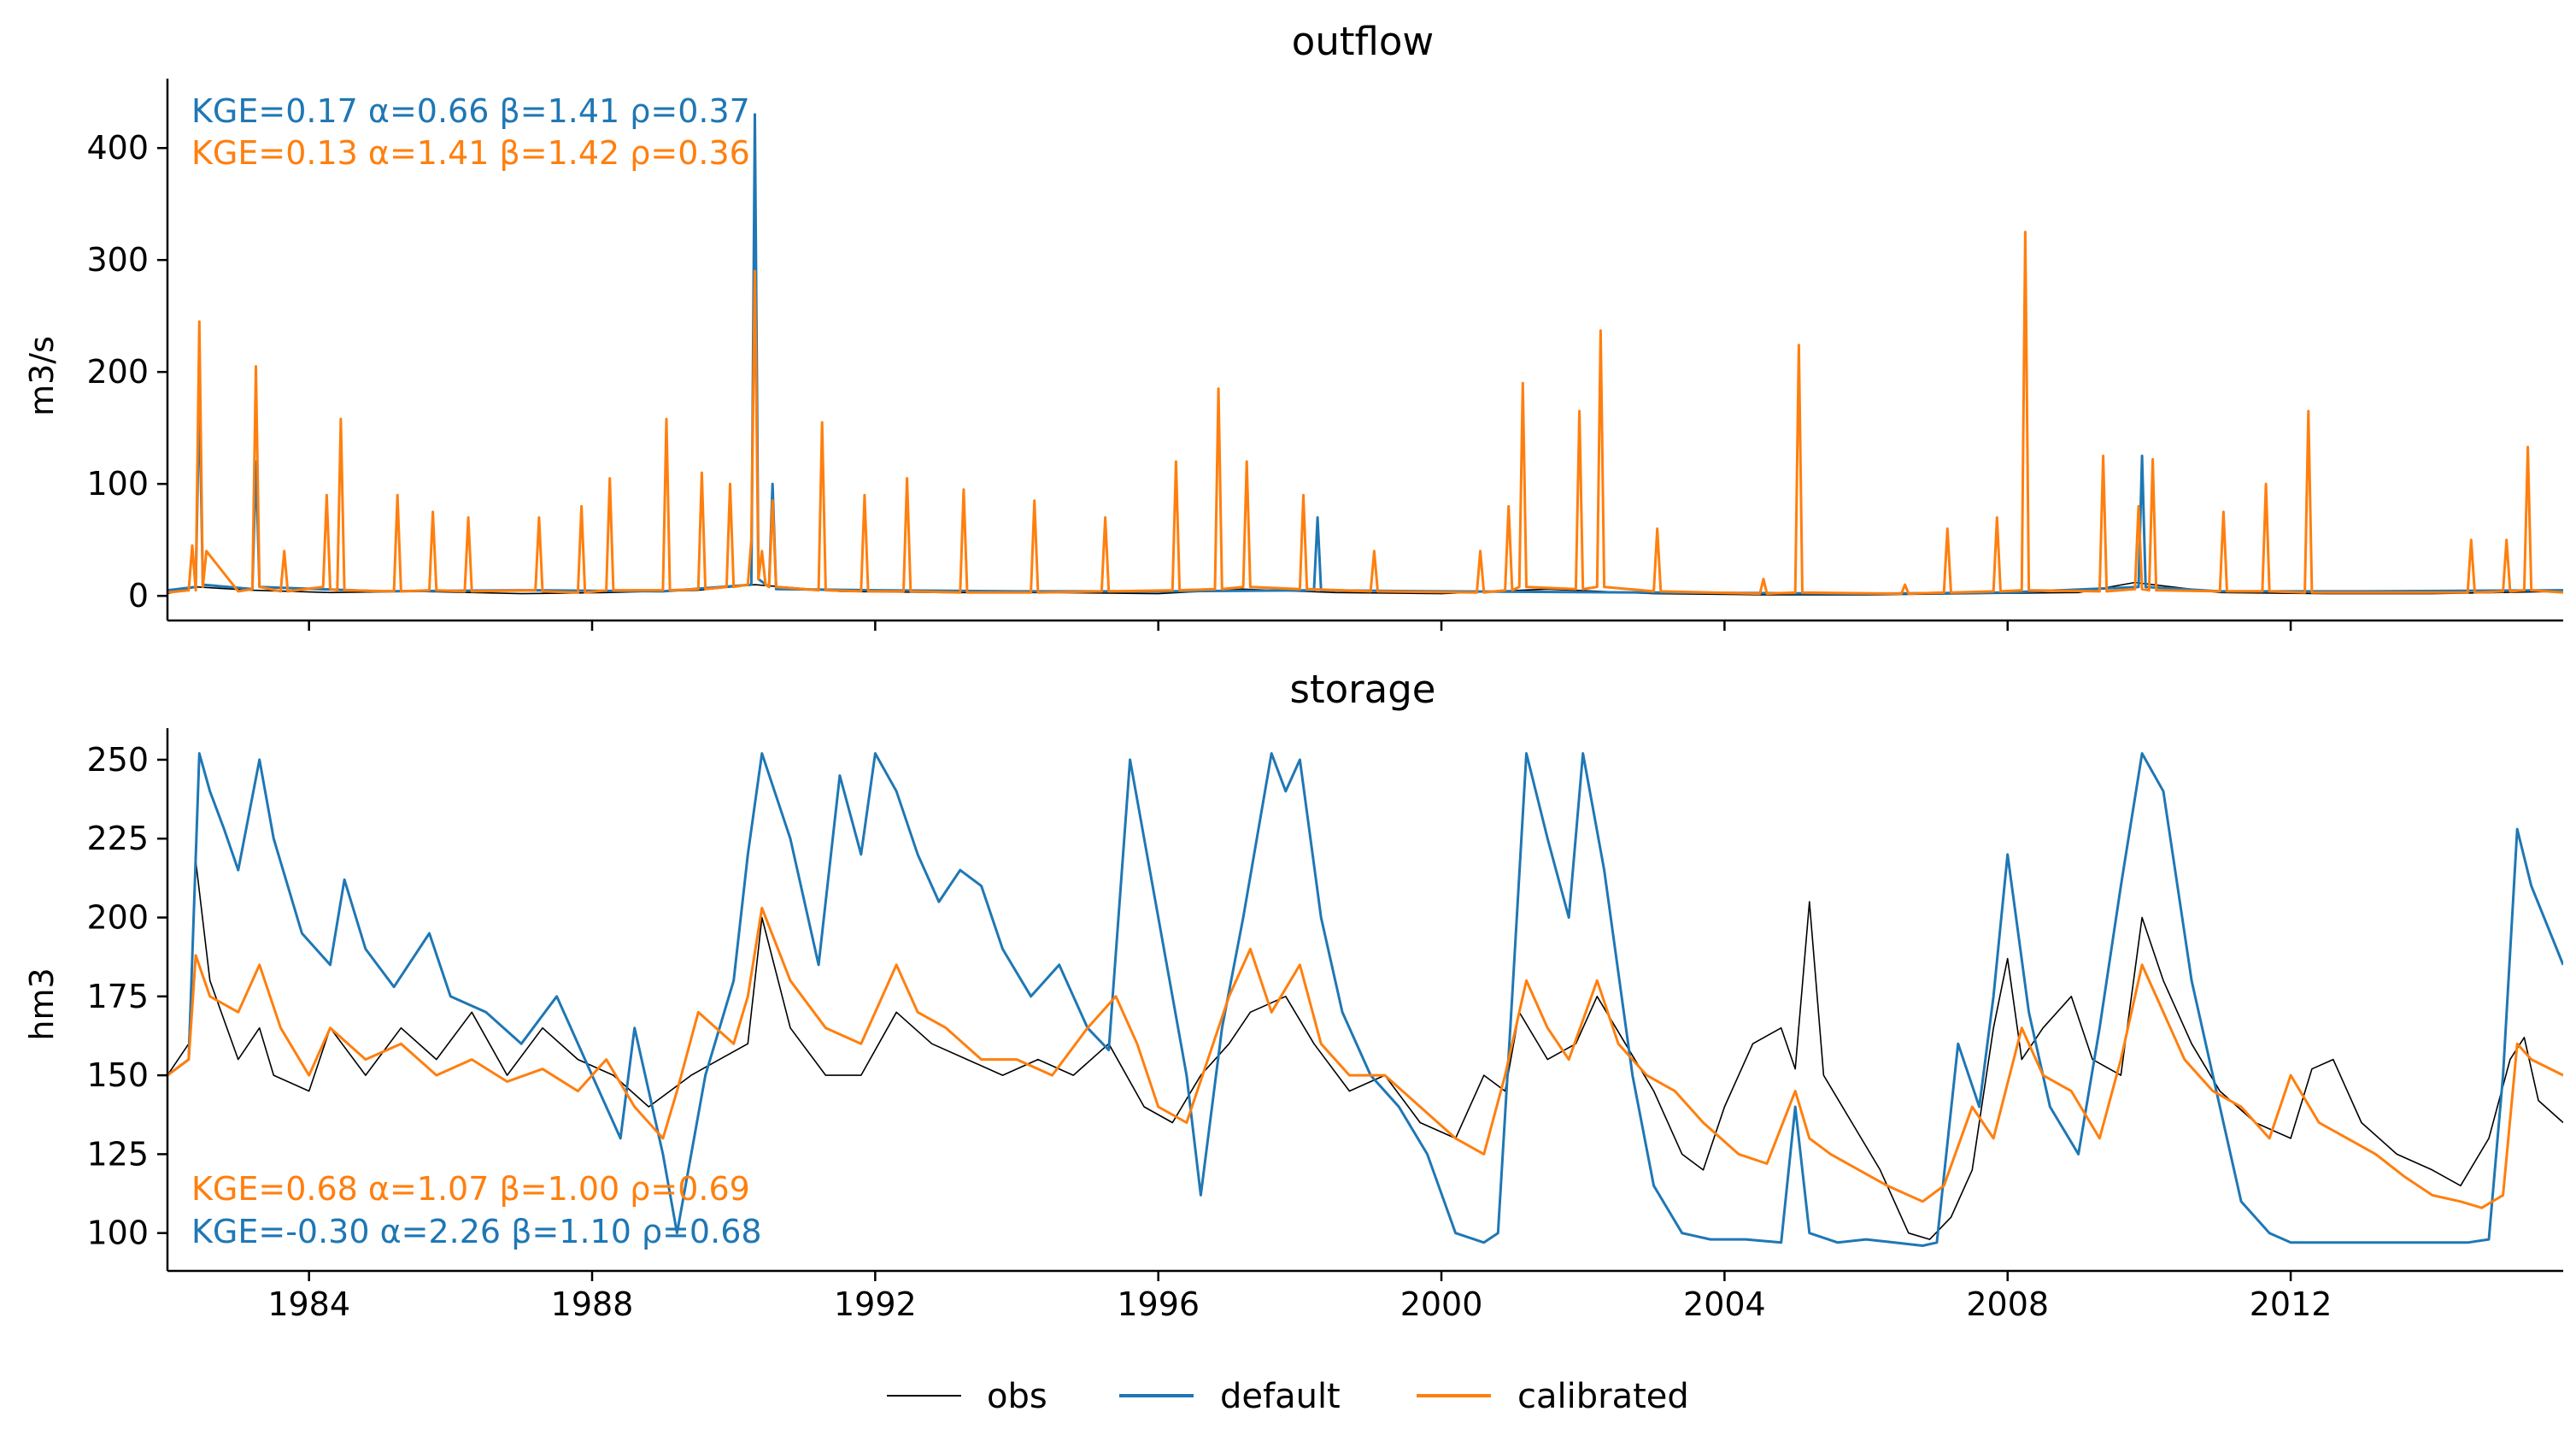  Describe the element at coordinates (118, 838) in the screenshot. I see `storage-ytick-label: 225` at that location.